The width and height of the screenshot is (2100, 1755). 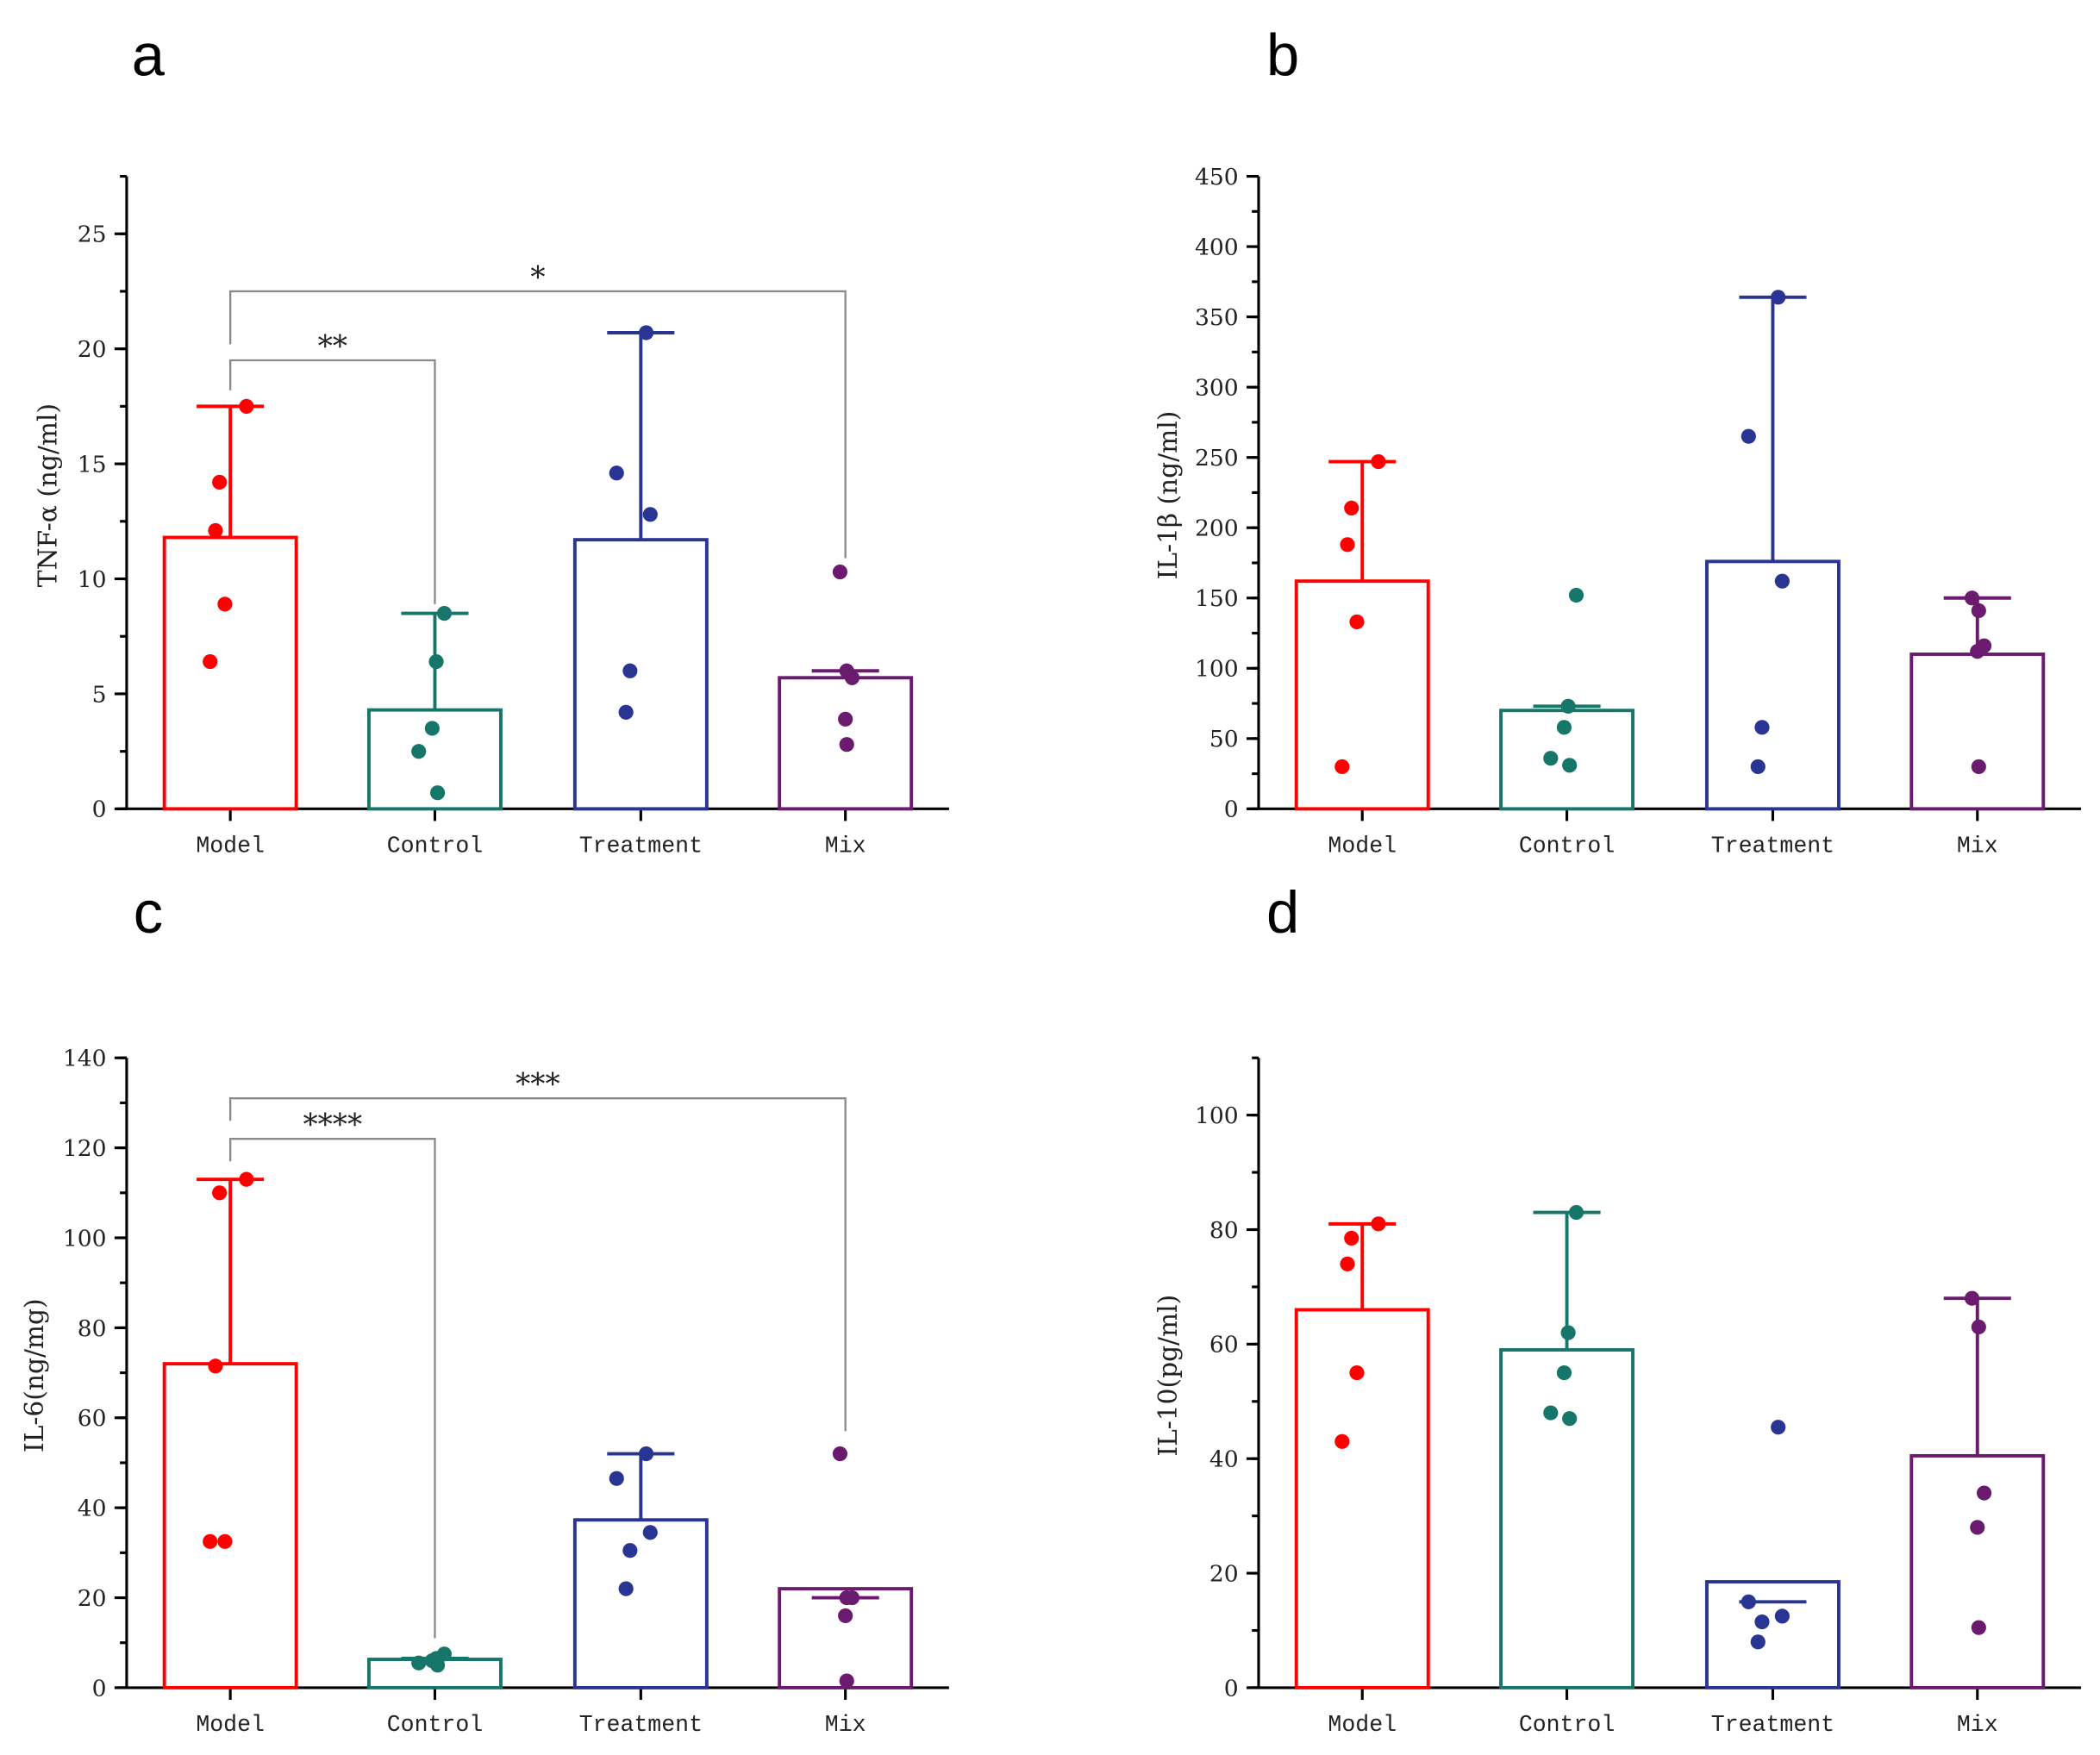 What do you see at coordinates (99, 694) in the screenshot?
I see `y-tick-label: 5` at bounding box center [99, 694].